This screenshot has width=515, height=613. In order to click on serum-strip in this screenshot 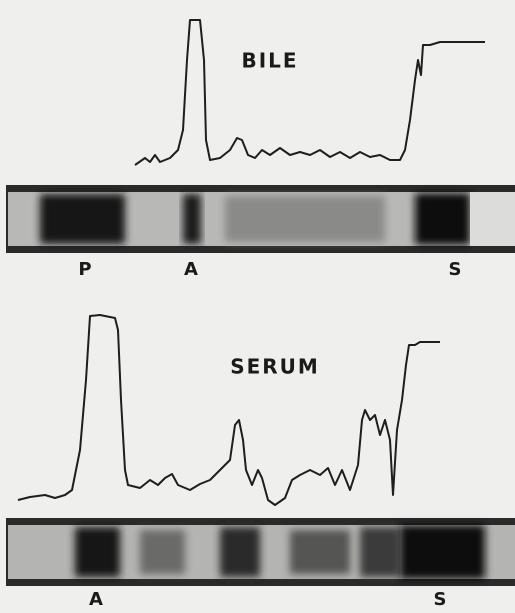, I will do `click(260, 552)`.